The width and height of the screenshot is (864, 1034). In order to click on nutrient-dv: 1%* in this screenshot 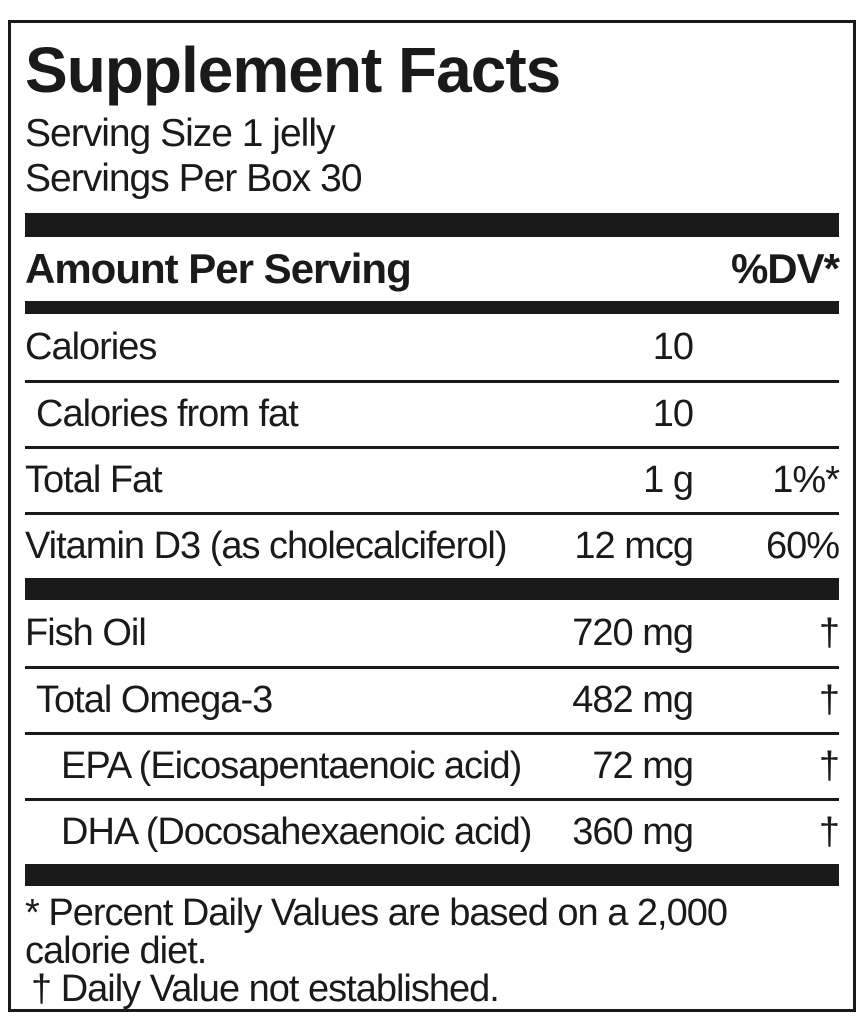, I will do `click(806, 480)`.